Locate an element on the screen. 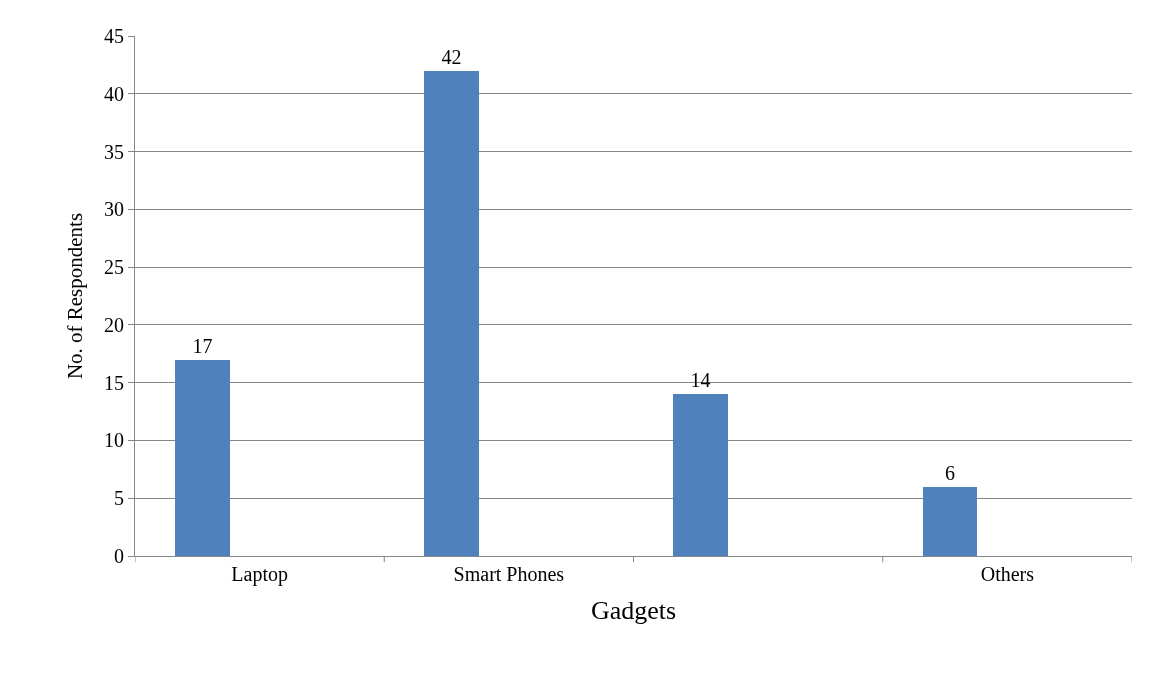 Image resolution: width=1152 pixels, height=675 pixels. y-tick-label: 0 is located at coordinates (119, 556).